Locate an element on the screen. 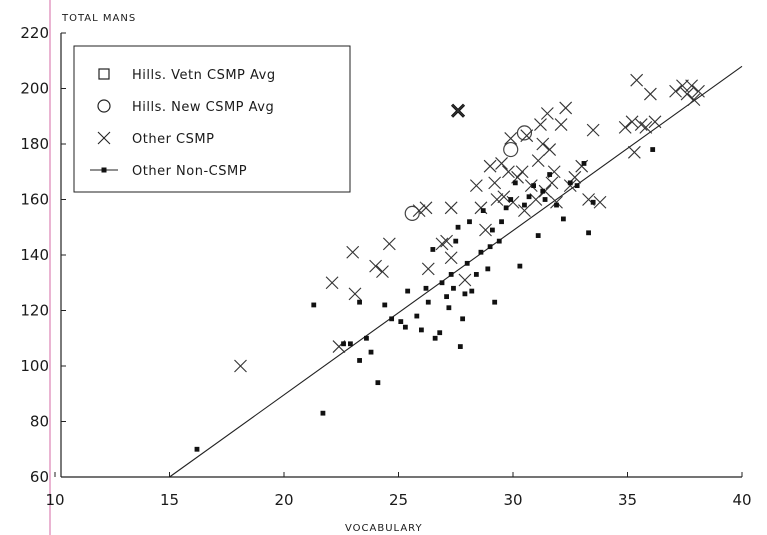  y-tick-label: 220 is located at coordinates (34, 33).